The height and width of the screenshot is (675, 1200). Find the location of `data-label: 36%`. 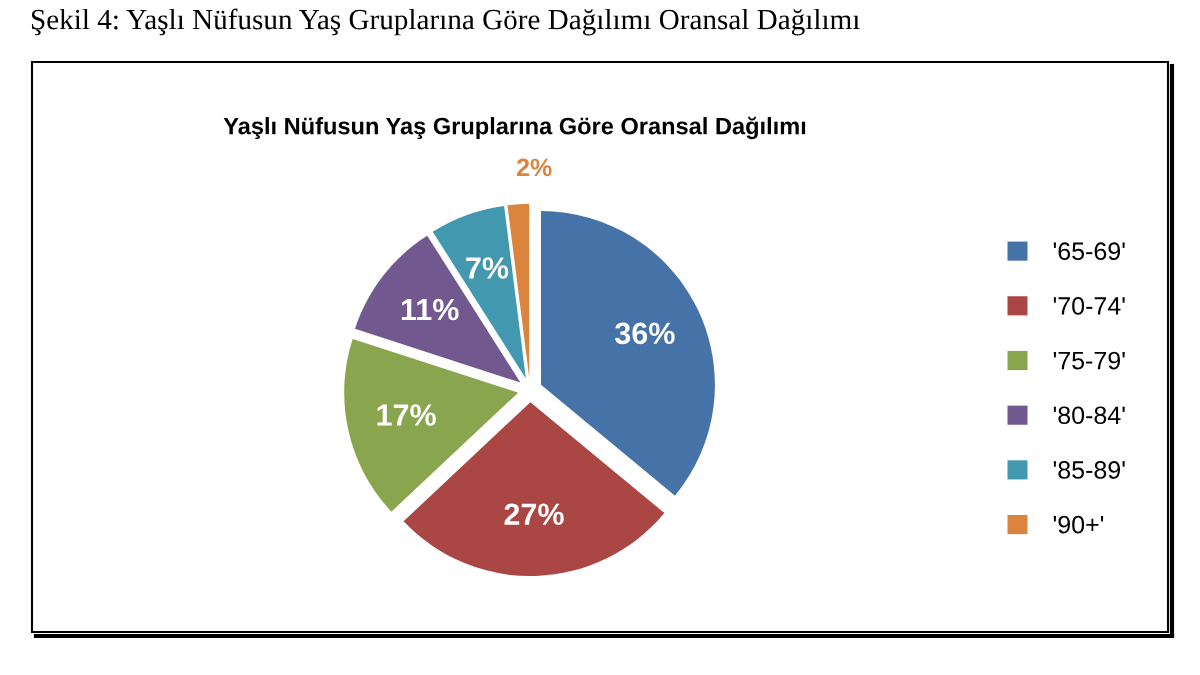

data-label: 36% is located at coordinates (645, 333).